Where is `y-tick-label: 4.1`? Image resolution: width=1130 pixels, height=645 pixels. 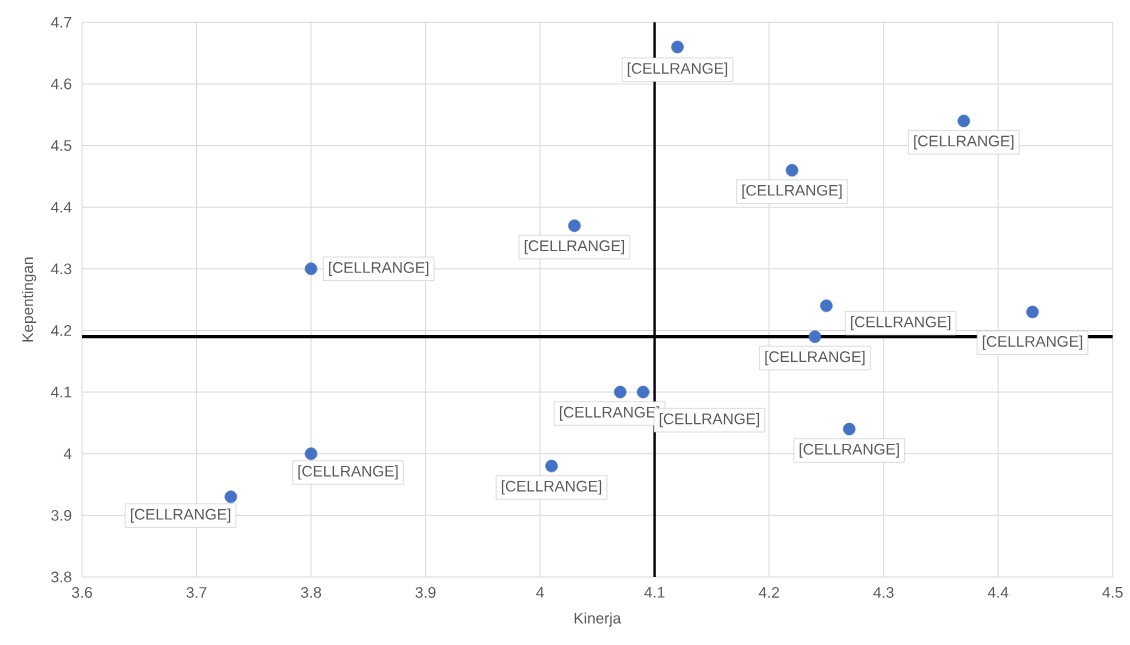 y-tick-label: 4.1 is located at coordinates (61, 392).